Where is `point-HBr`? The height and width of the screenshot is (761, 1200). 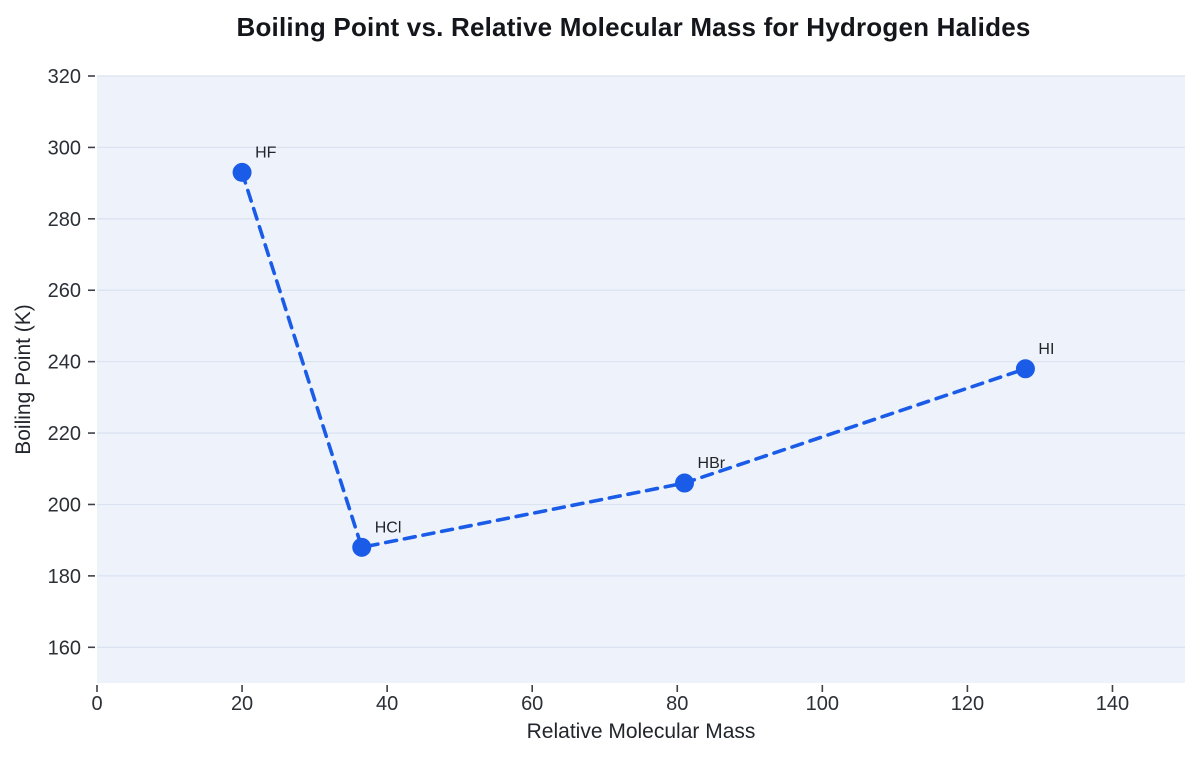 point-HBr is located at coordinates (685, 483).